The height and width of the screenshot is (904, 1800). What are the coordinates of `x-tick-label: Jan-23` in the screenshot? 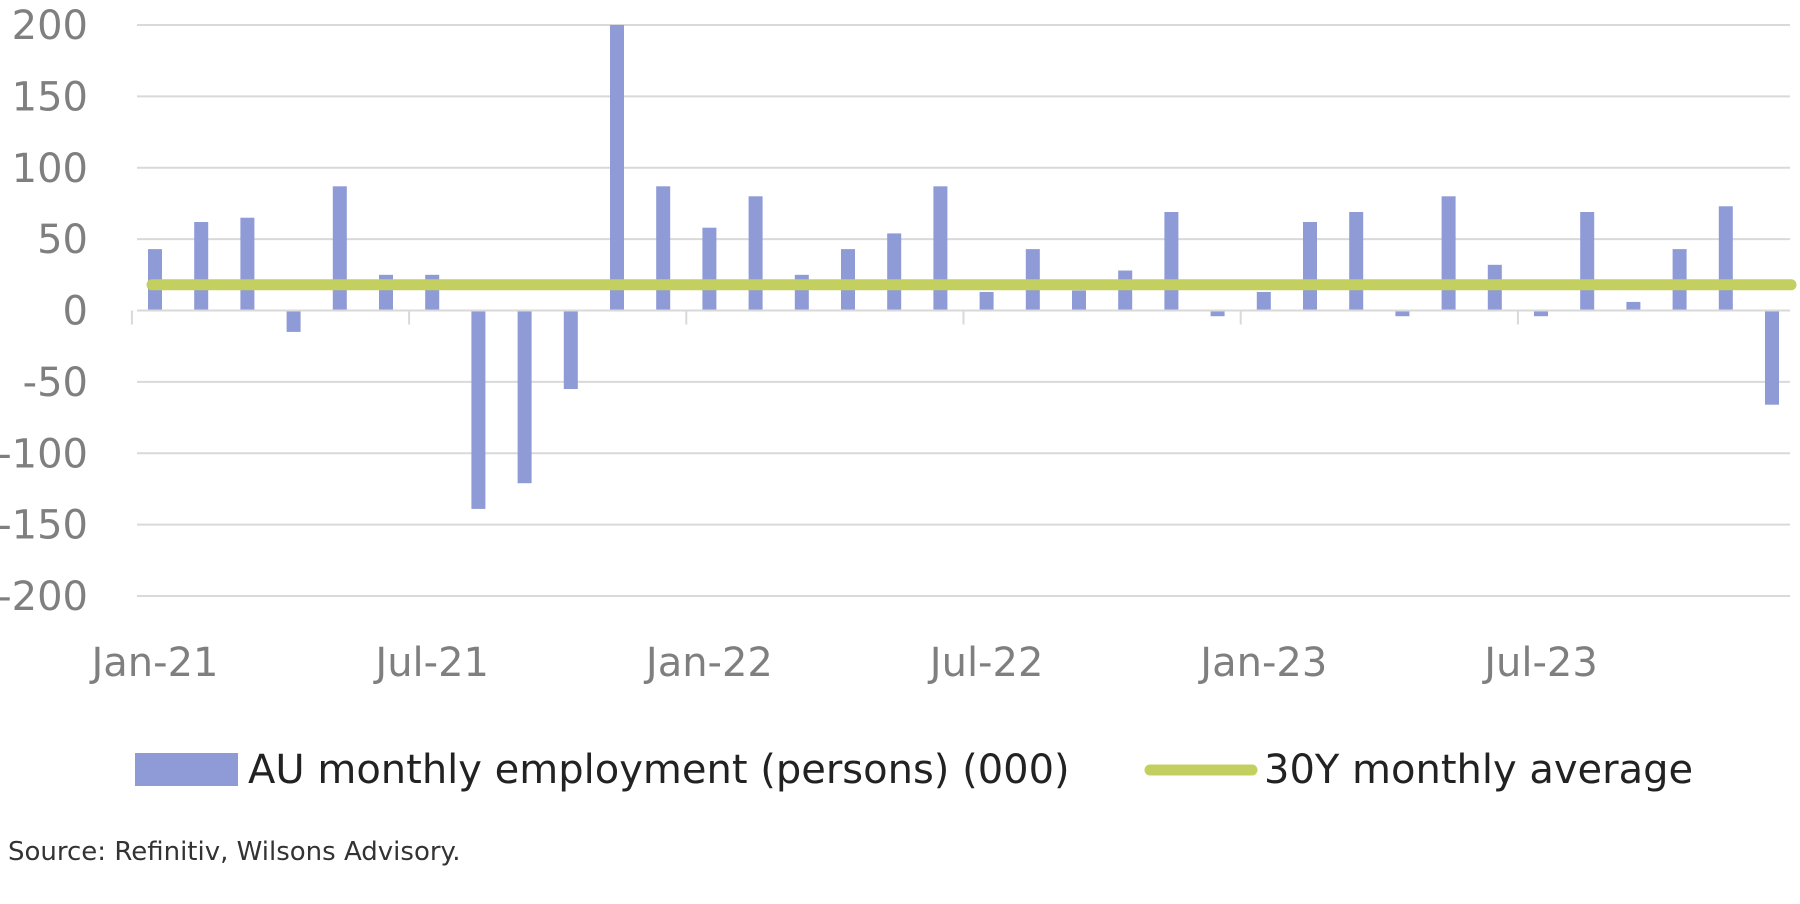 It's located at (1262, 663).